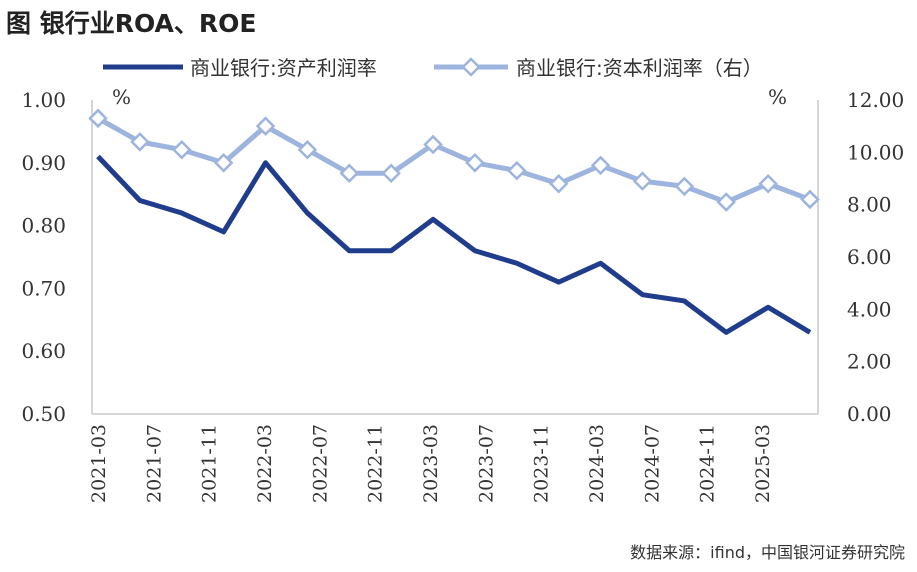  What do you see at coordinates (597, 463) in the screenshot?
I see `x-tick-label: 2024-03` at bounding box center [597, 463].